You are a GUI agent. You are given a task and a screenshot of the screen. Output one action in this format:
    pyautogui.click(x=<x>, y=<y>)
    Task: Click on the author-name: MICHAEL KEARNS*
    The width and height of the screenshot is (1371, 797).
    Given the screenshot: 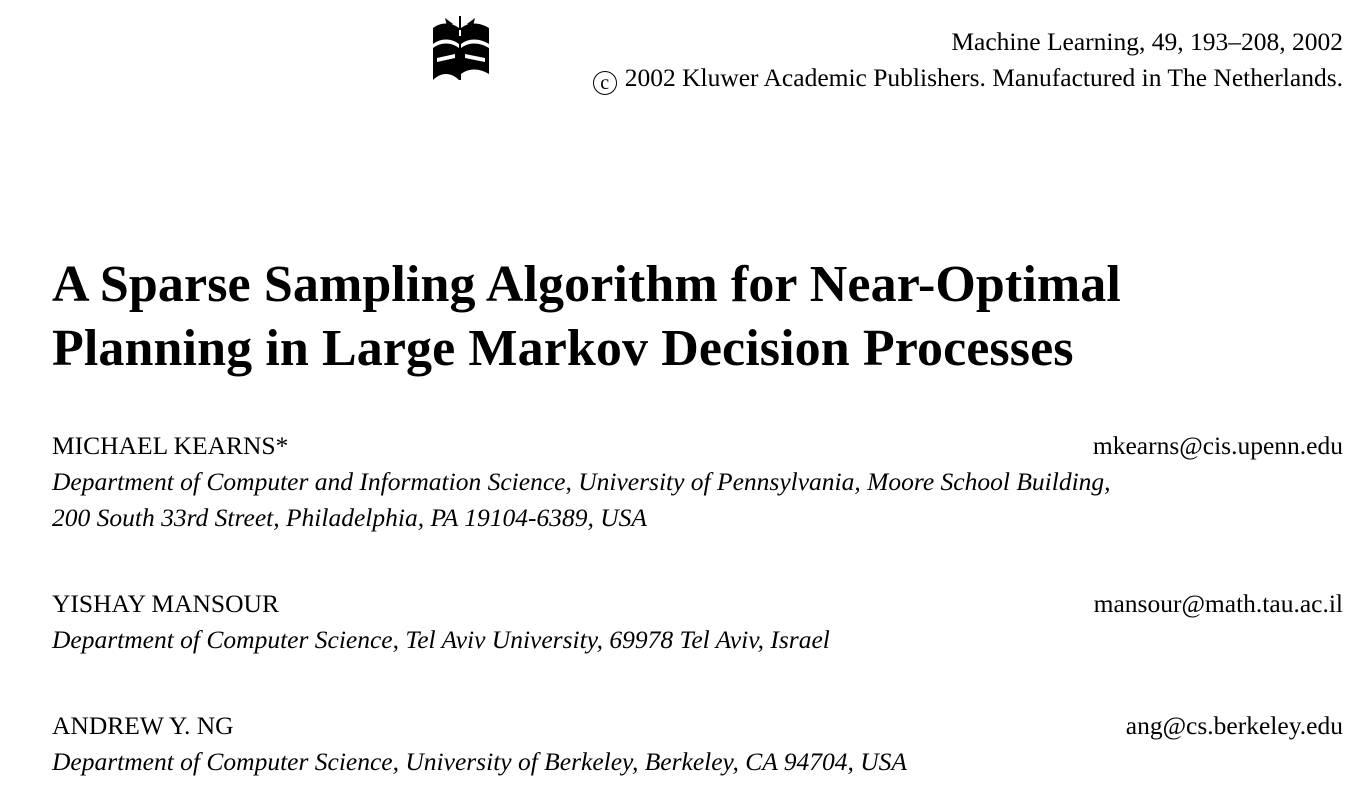 What is the action you would take?
    pyautogui.click(x=170, y=445)
    